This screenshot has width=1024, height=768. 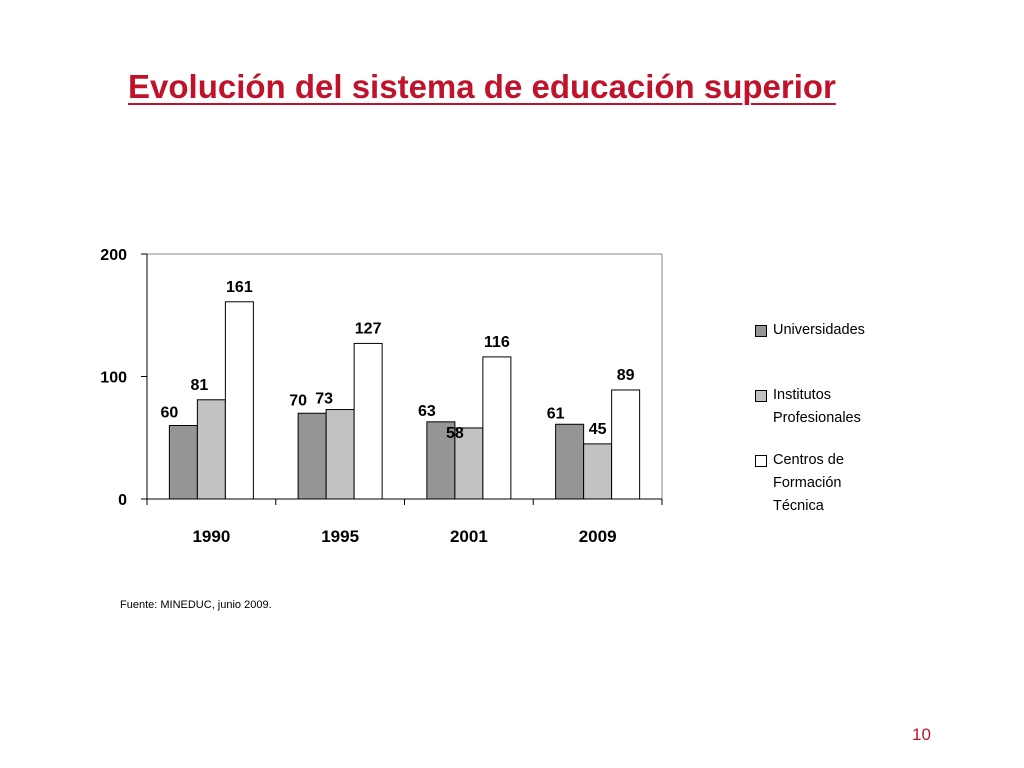 What do you see at coordinates (298, 400) in the screenshot?
I see `data-label: 70` at bounding box center [298, 400].